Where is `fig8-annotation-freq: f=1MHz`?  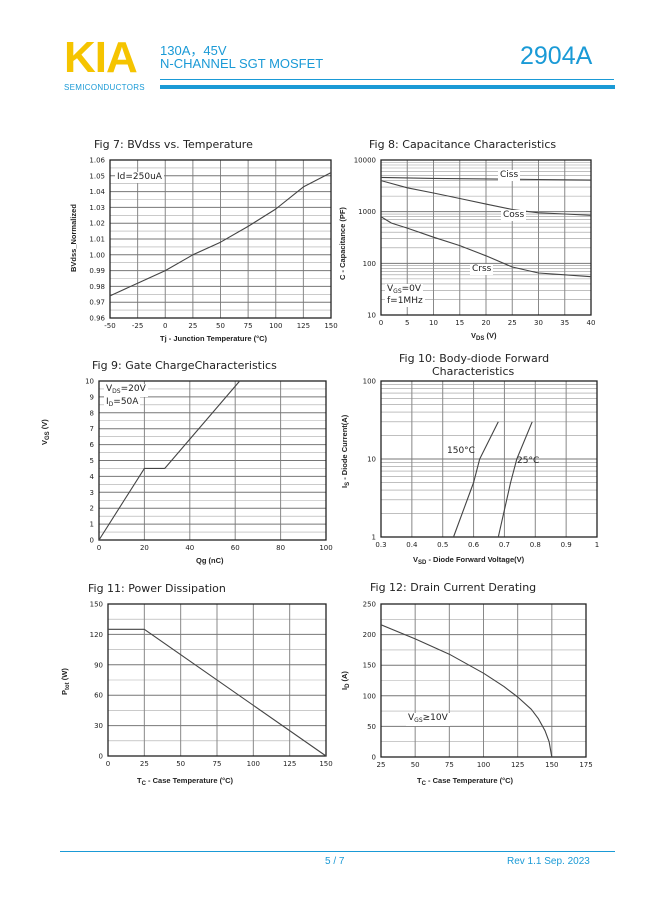
fig8-annotation-freq: f=1MHz is located at coordinates (405, 301).